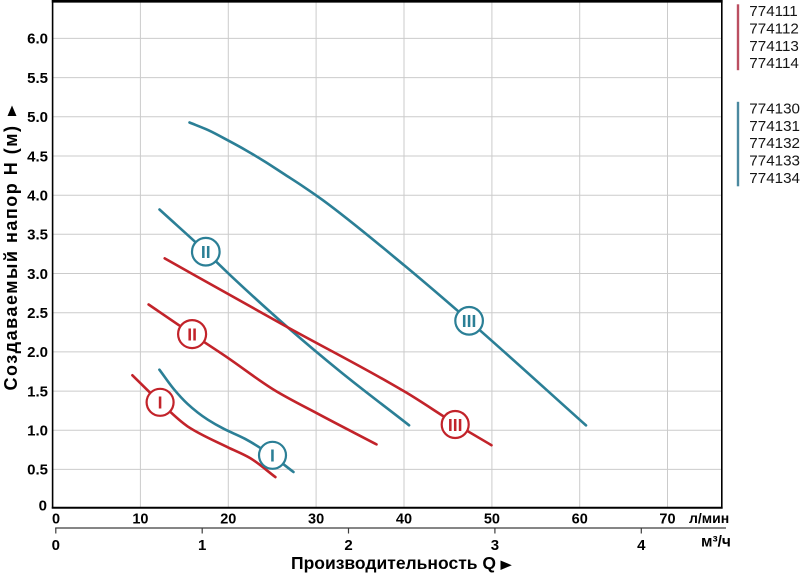  I want to click on svg-text: 6.0, so click(37, 39).